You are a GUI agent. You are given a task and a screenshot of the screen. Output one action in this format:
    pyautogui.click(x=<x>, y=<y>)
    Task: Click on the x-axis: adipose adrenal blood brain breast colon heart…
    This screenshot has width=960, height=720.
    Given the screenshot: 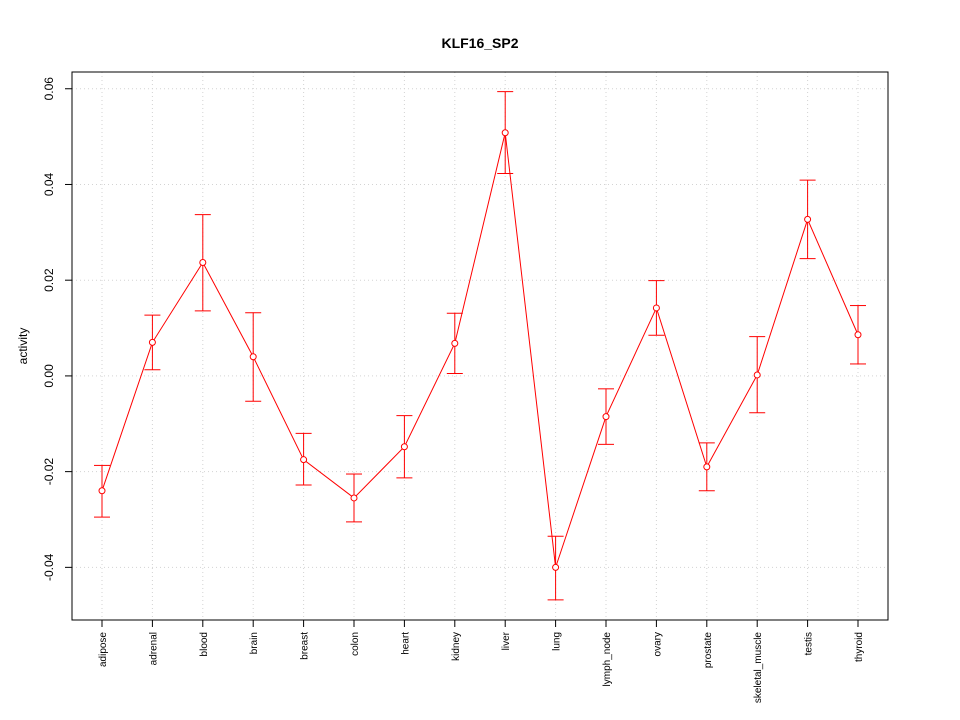 What is the action you would take?
    pyautogui.click(x=481, y=661)
    